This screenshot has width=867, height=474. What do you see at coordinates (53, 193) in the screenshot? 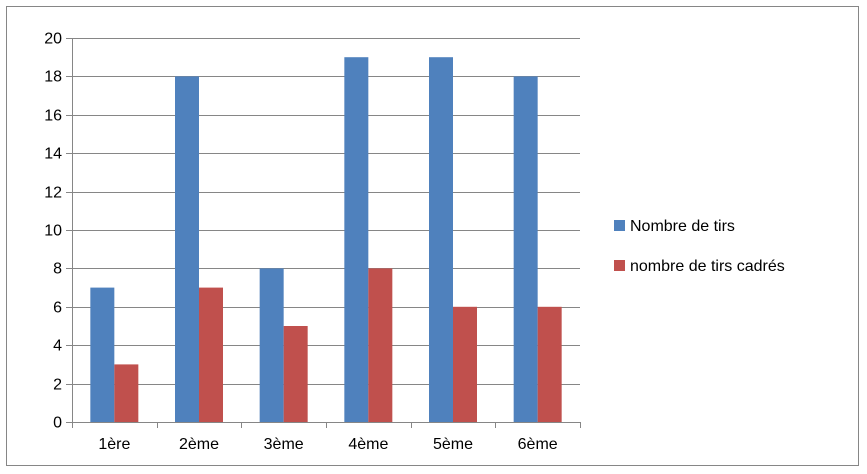
I see `y-tick-label: 12` at bounding box center [53, 193].